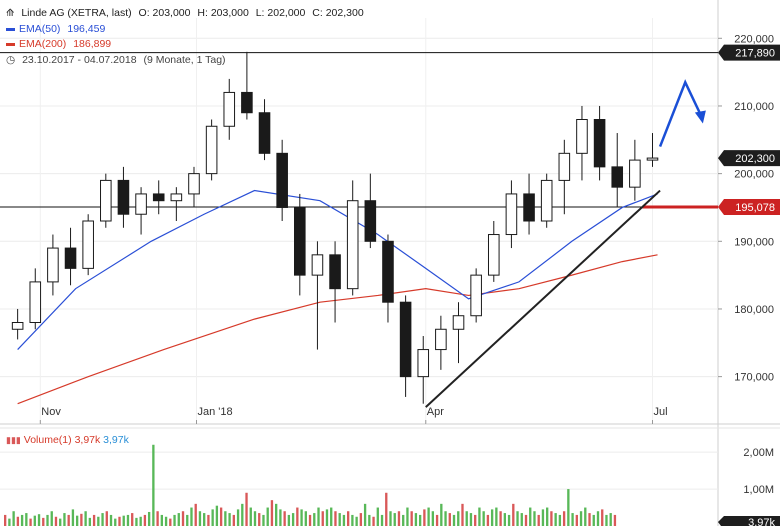 Image resolution: width=780 pixels, height=526 pixels. What do you see at coordinates (92, 44) in the screenshot?
I see `ema200-value: 186,899` at bounding box center [92, 44].